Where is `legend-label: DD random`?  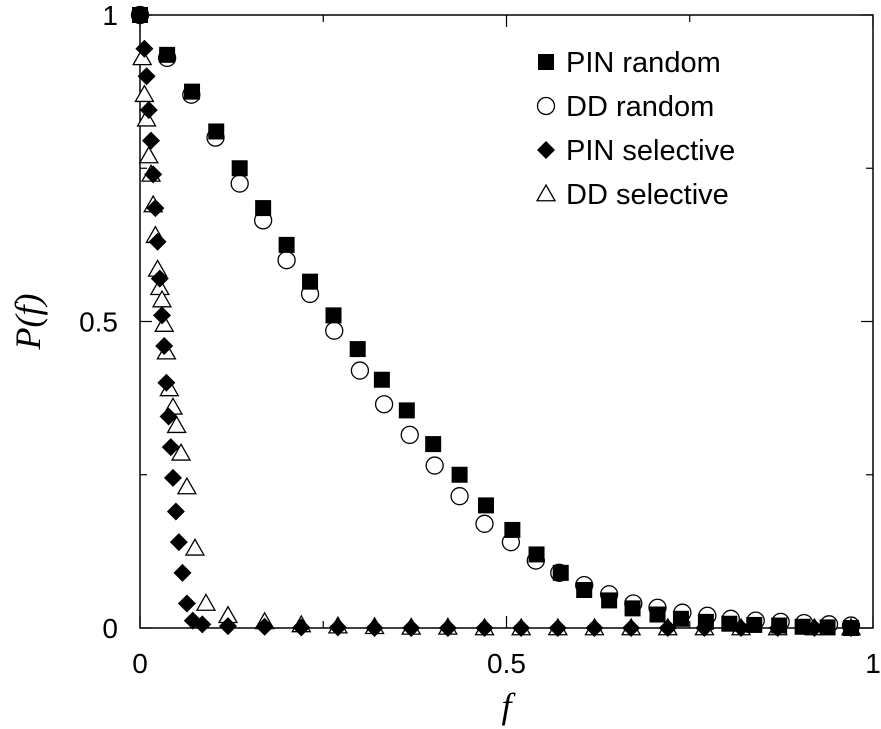 legend-label: DD random is located at coordinates (640, 107).